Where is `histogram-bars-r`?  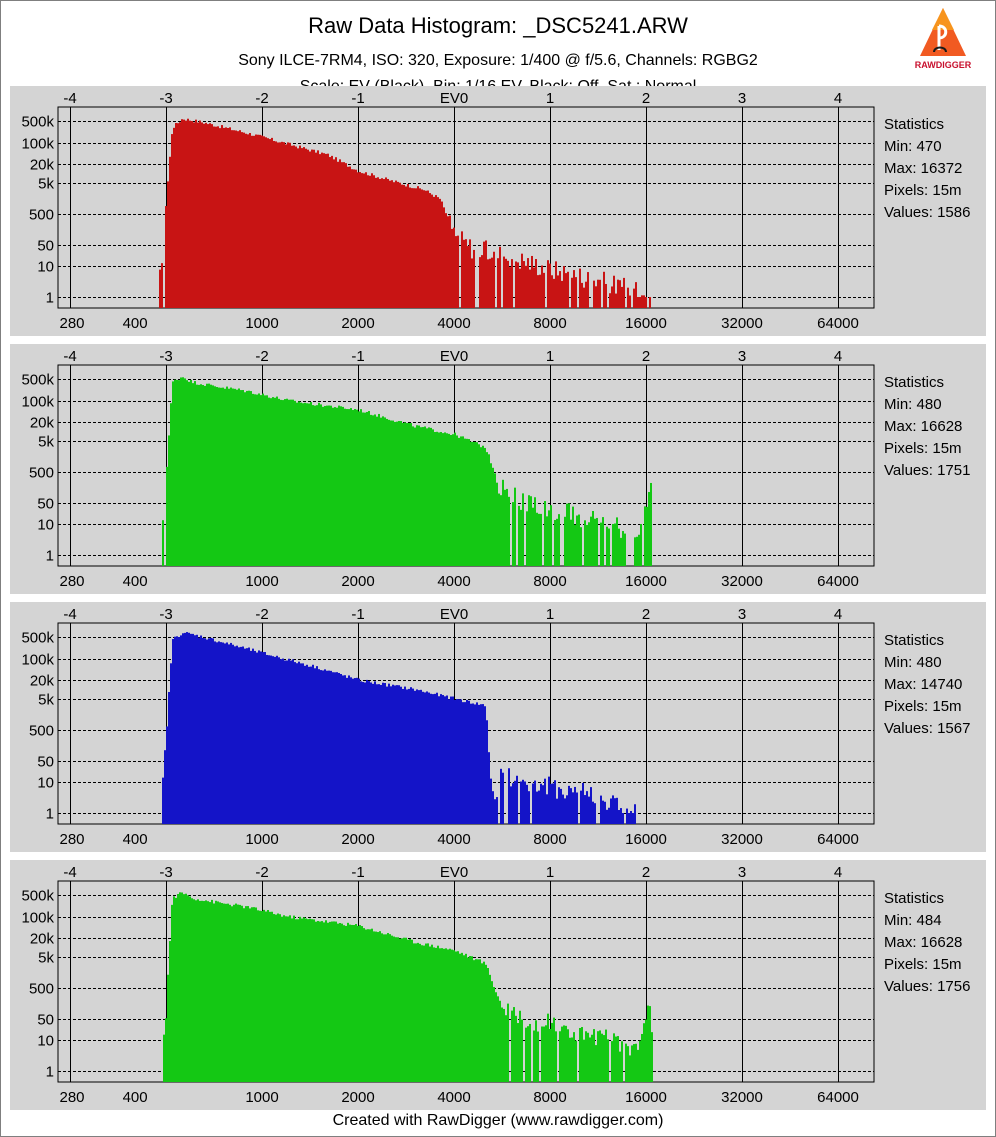 histogram-bars-r is located at coordinates (405, 213).